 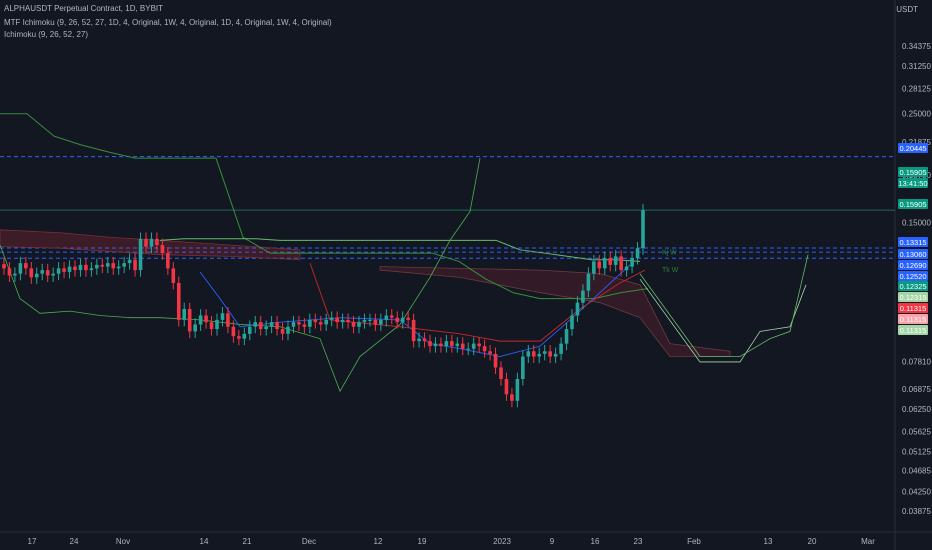 I want to click on currency-label: USDT, so click(x=907, y=9).